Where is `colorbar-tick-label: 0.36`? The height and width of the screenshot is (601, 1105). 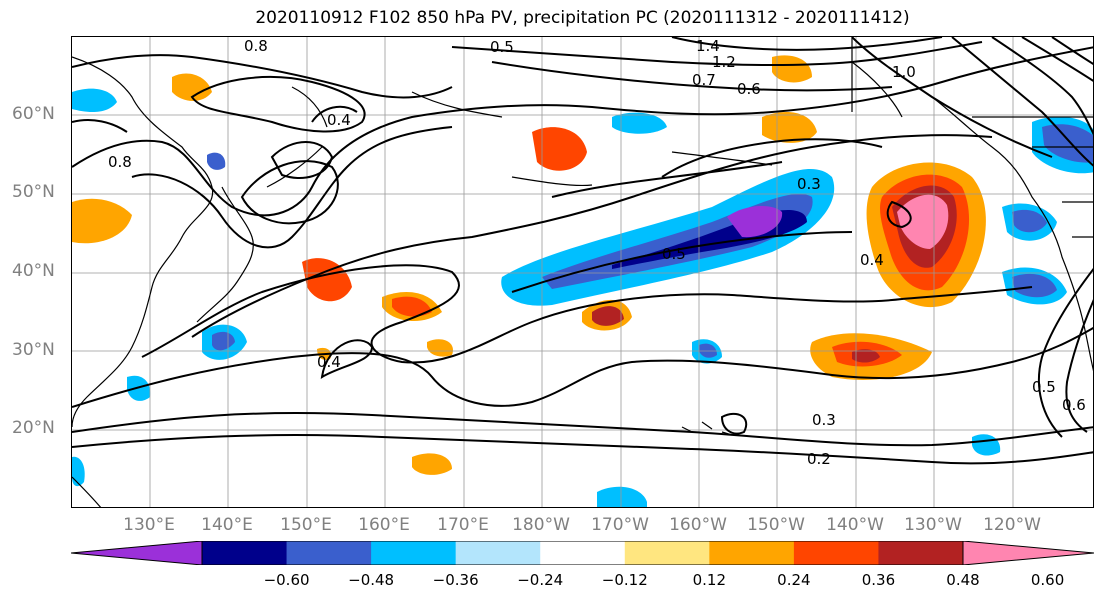 colorbar-tick-label: 0.36 is located at coordinates (878, 580).